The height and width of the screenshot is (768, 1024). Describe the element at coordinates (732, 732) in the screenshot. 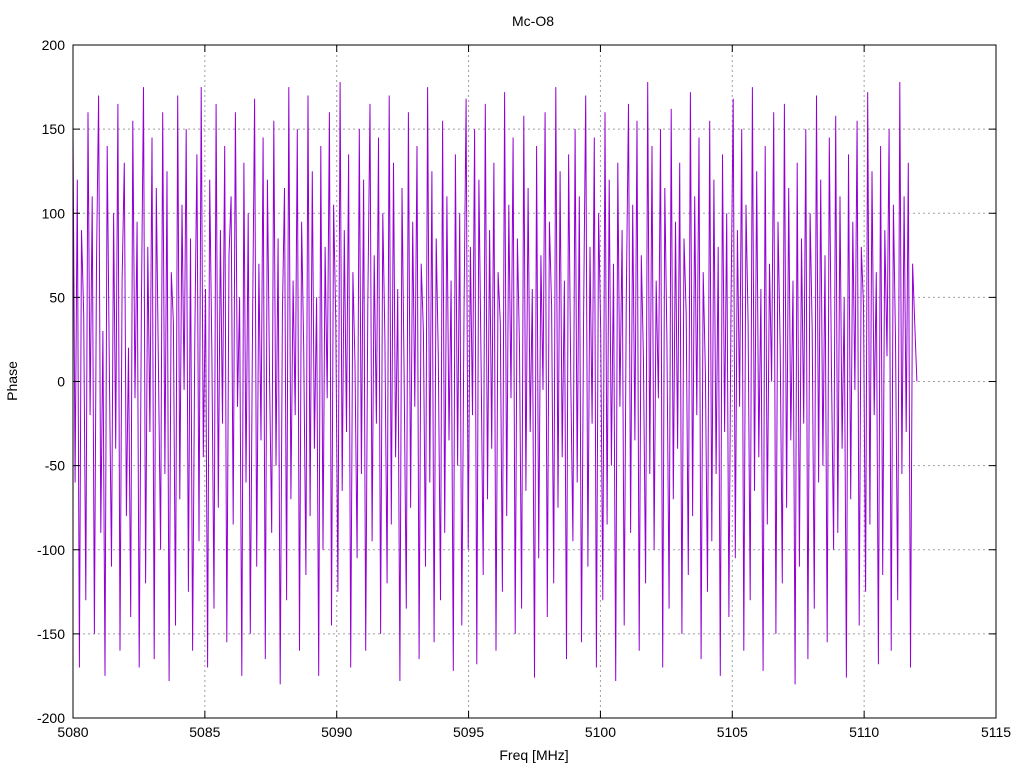

I see `x-tick-label: 5105` at that location.